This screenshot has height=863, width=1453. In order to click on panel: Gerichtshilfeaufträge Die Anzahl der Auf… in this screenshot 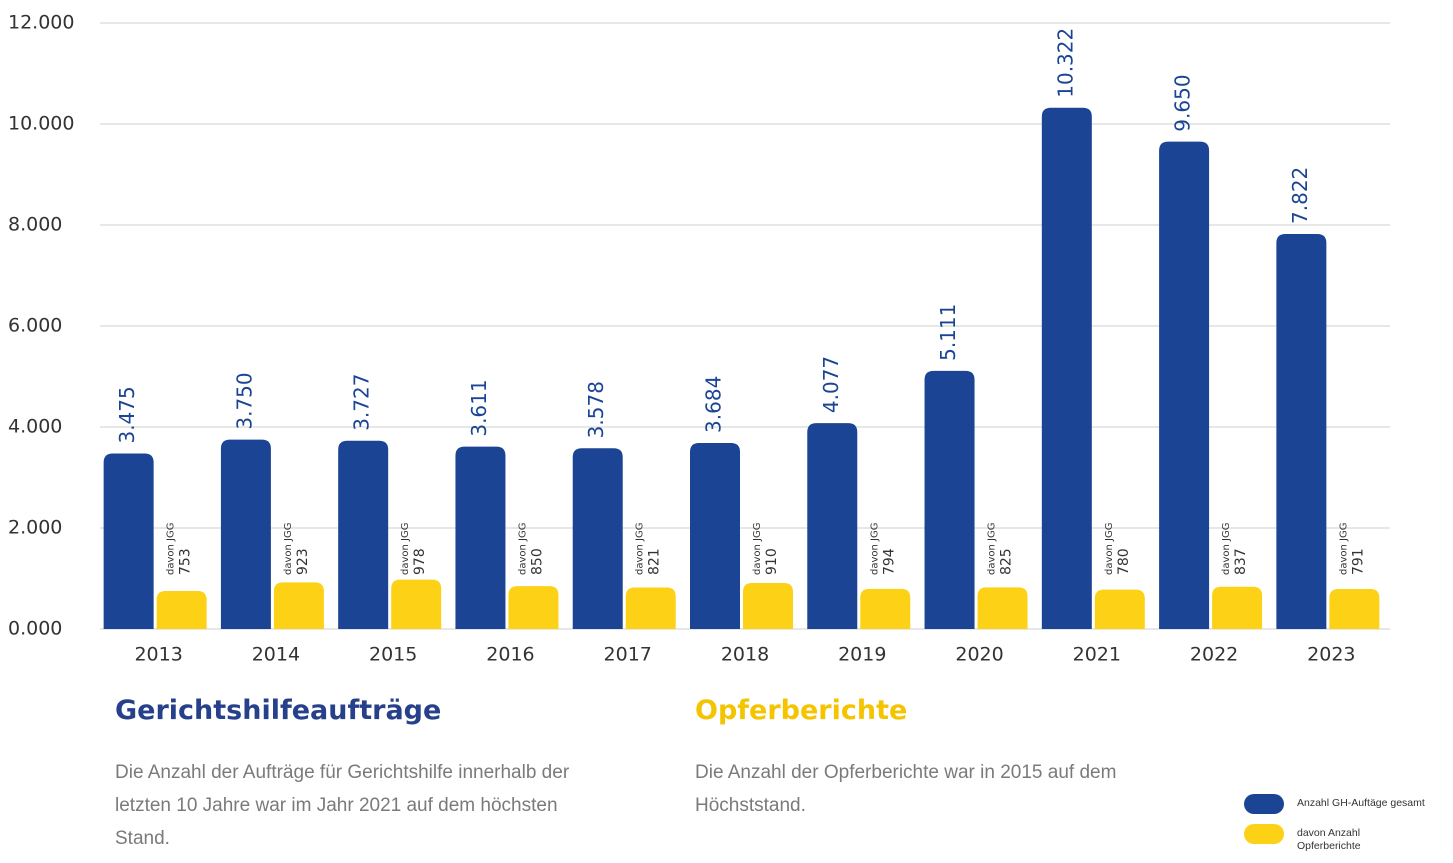, I will do `click(350, 775)`.